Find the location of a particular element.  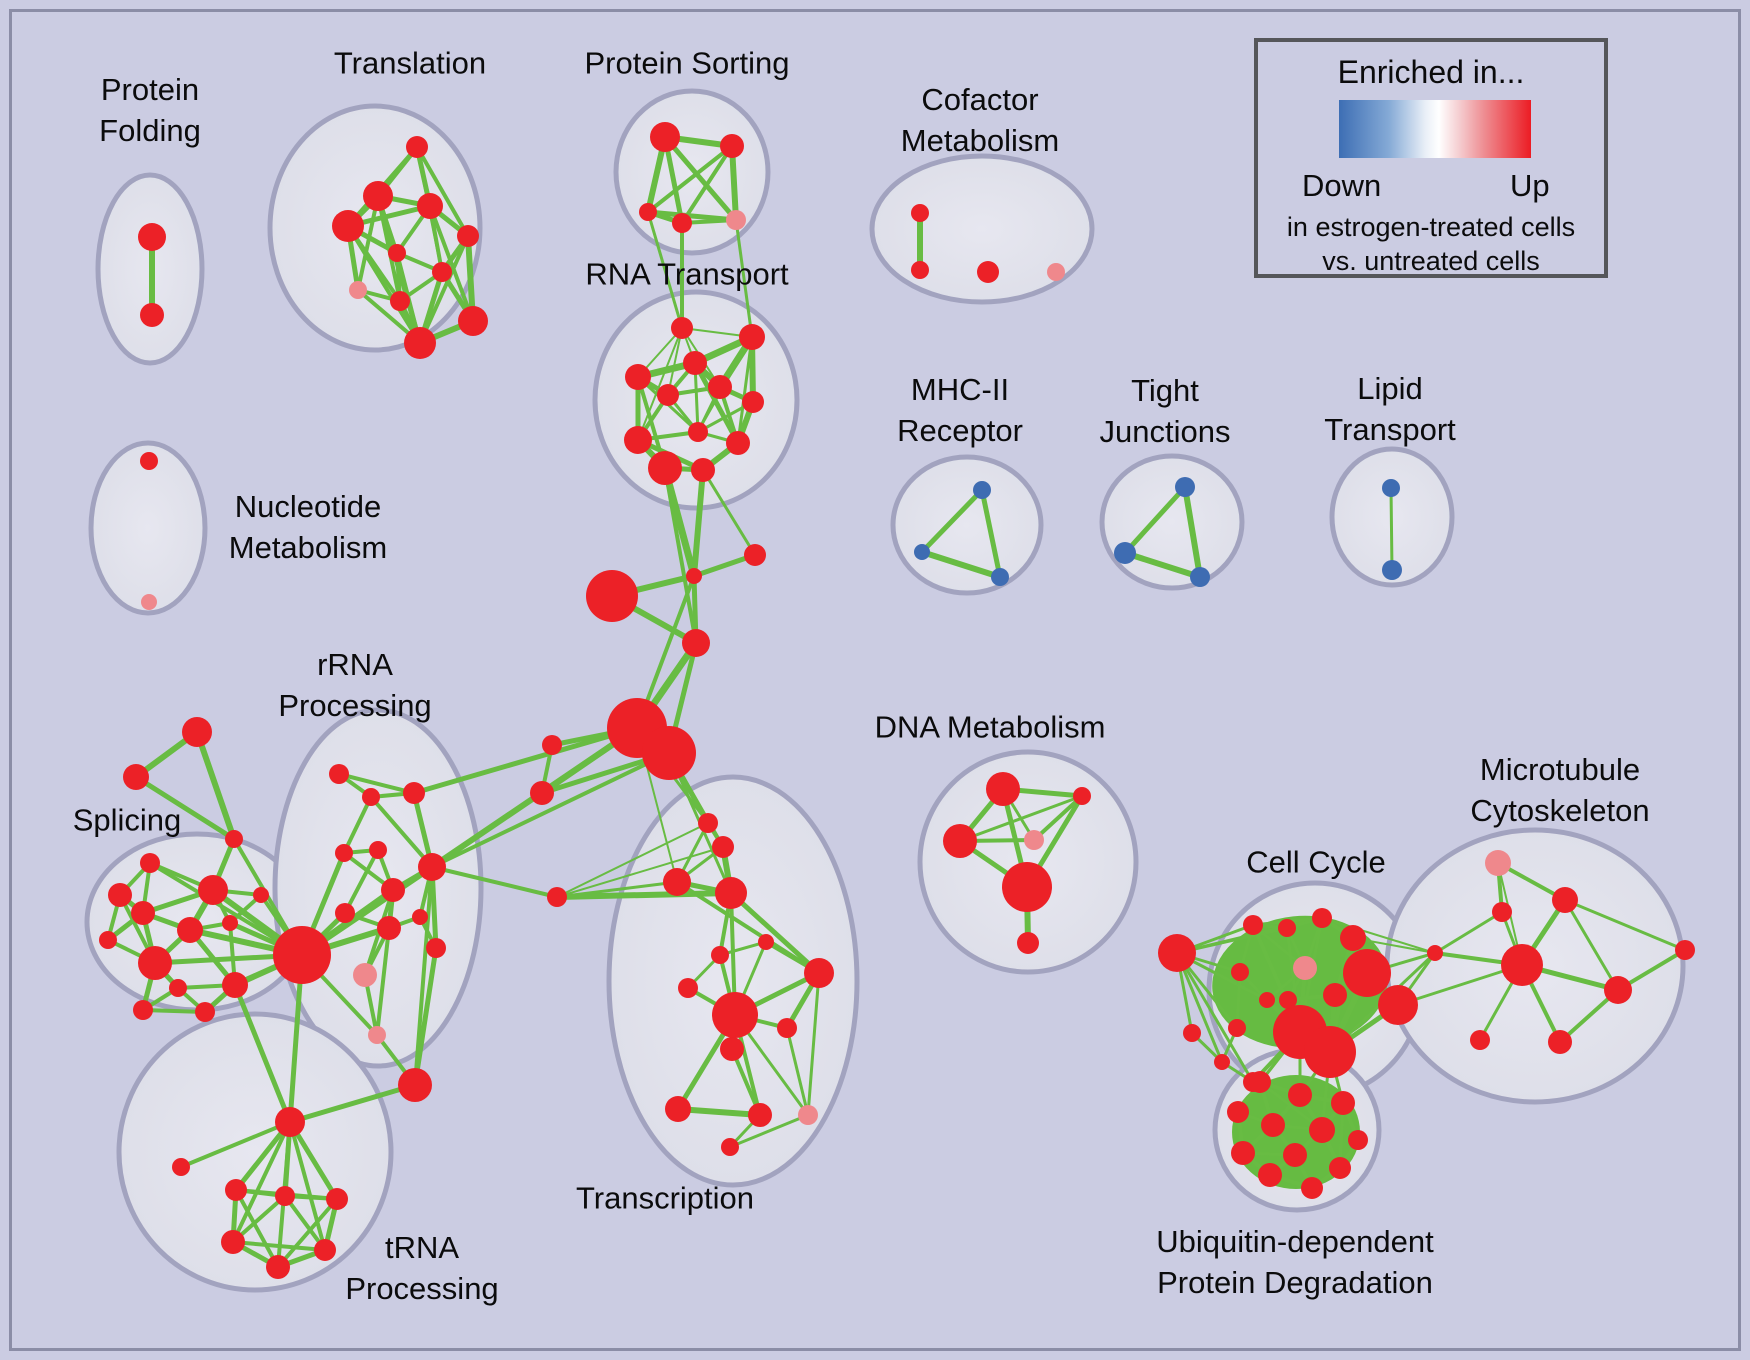

edge-density-blob is located at coordinates (1300, 982).